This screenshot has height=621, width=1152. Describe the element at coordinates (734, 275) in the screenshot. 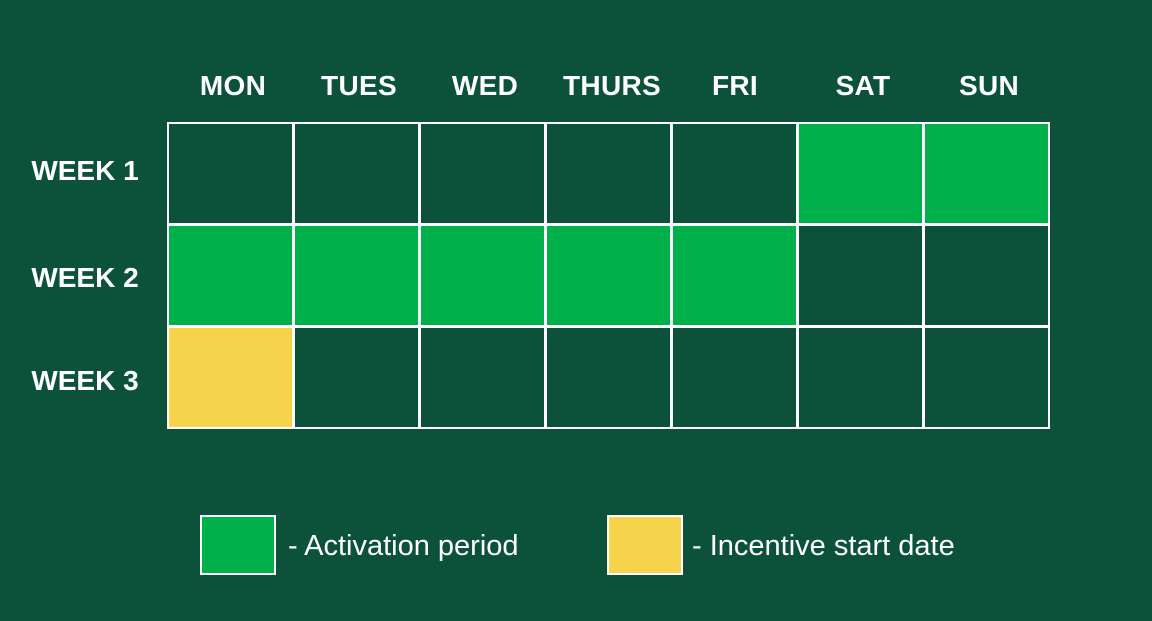

I see `calendar-cell-week2-fri-activation` at that location.